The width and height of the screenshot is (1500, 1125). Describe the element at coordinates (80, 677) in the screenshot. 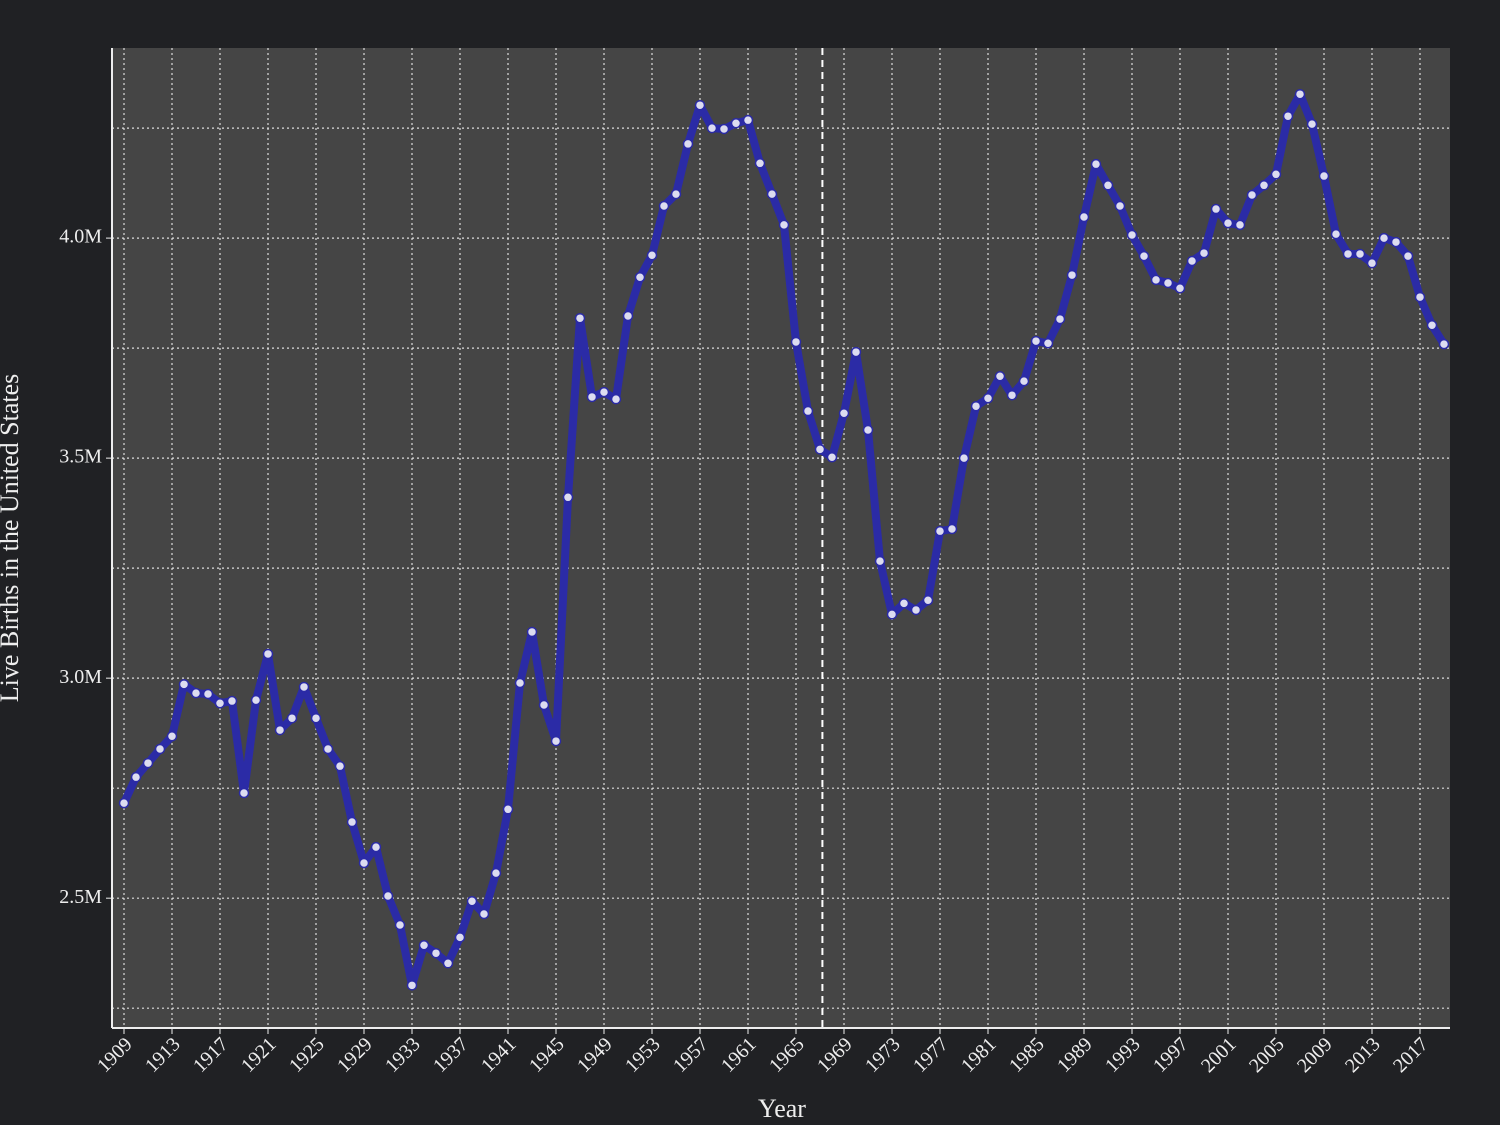

I see `y-tick-label: 3.0M` at that location.